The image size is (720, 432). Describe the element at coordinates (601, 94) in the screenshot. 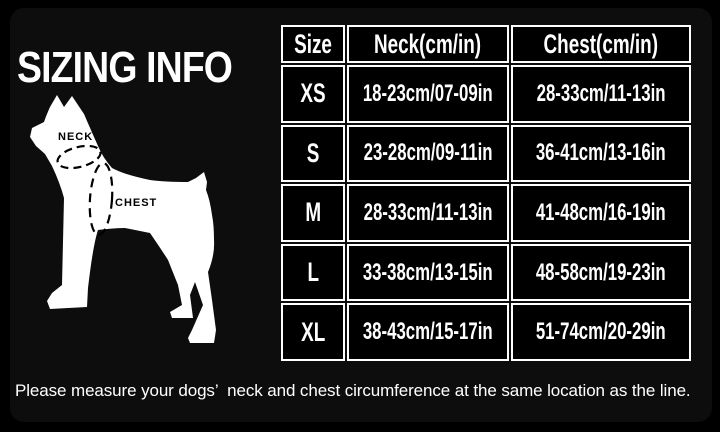

I see `chest-cell: 28-33cm/11-13in` at that location.